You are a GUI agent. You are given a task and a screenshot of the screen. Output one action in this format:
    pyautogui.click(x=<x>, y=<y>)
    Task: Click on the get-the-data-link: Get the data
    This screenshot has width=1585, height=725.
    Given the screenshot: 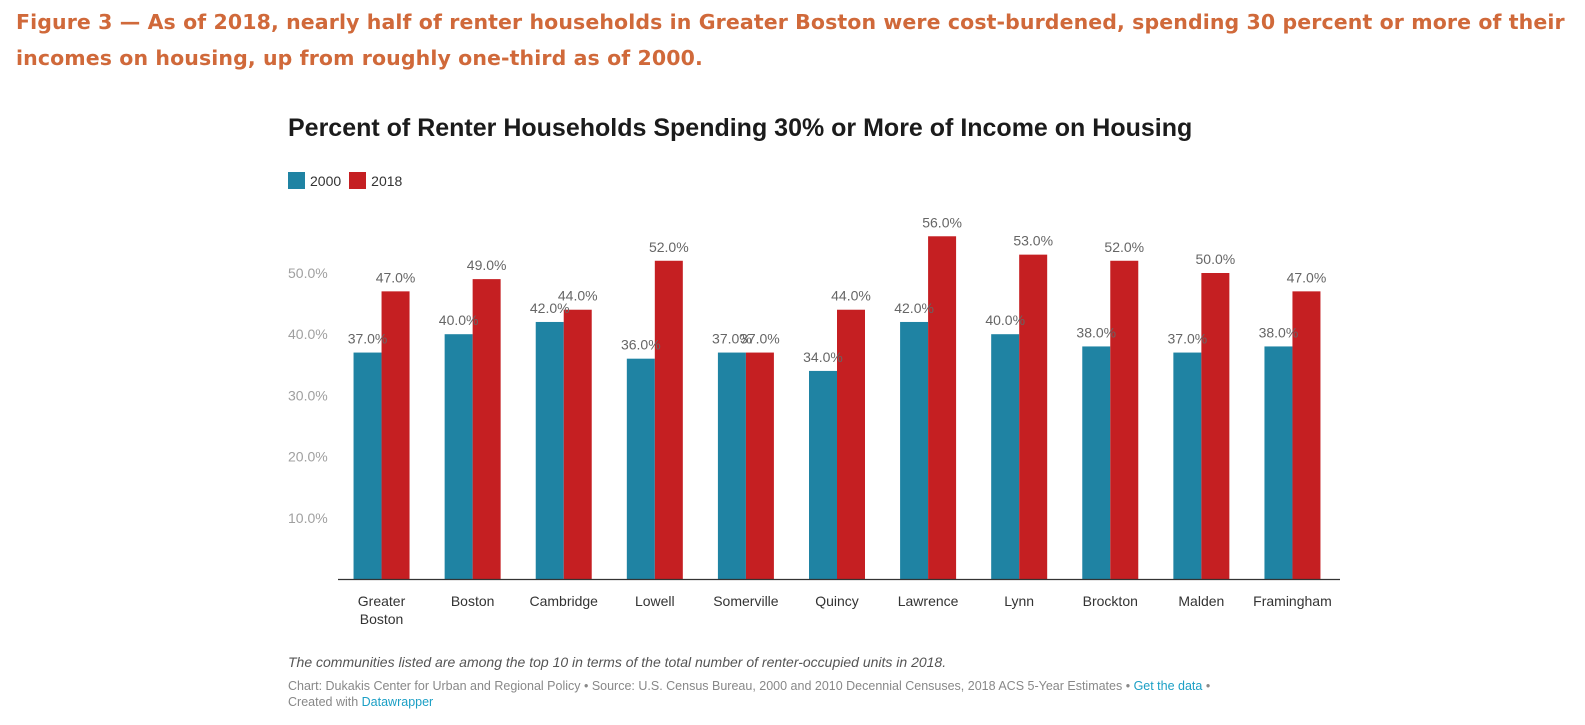 What is the action you would take?
    pyautogui.click(x=1168, y=686)
    